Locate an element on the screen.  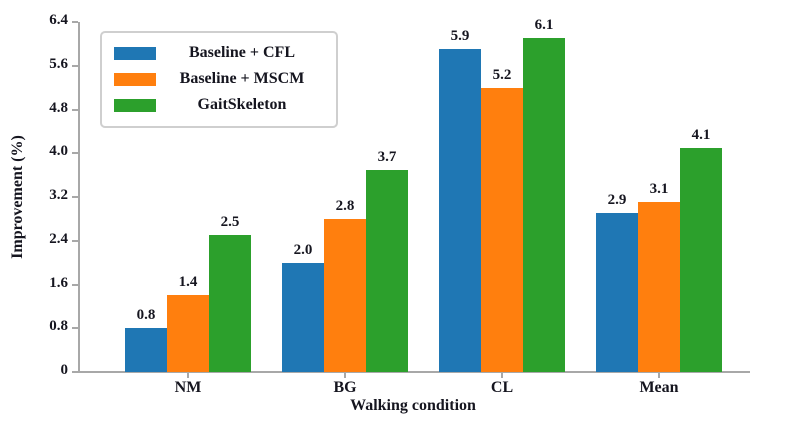
bar-value-label: 2.0 is located at coordinates (303, 249).